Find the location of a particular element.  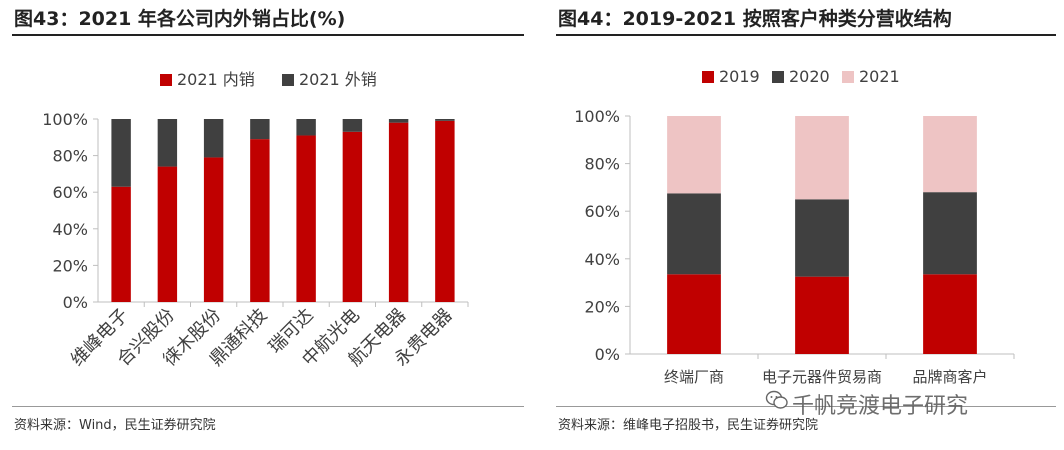

right-legend: 2019 2020 2021 is located at coordinates (801, 76).